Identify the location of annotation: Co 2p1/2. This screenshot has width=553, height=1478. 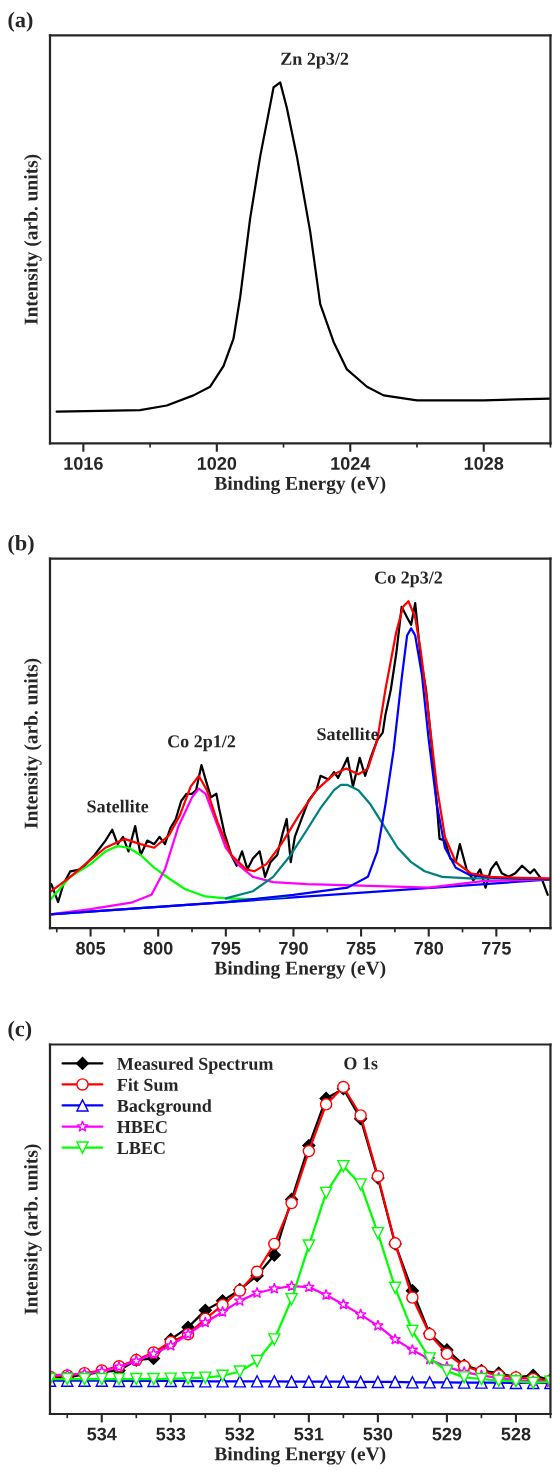
(202, 743).